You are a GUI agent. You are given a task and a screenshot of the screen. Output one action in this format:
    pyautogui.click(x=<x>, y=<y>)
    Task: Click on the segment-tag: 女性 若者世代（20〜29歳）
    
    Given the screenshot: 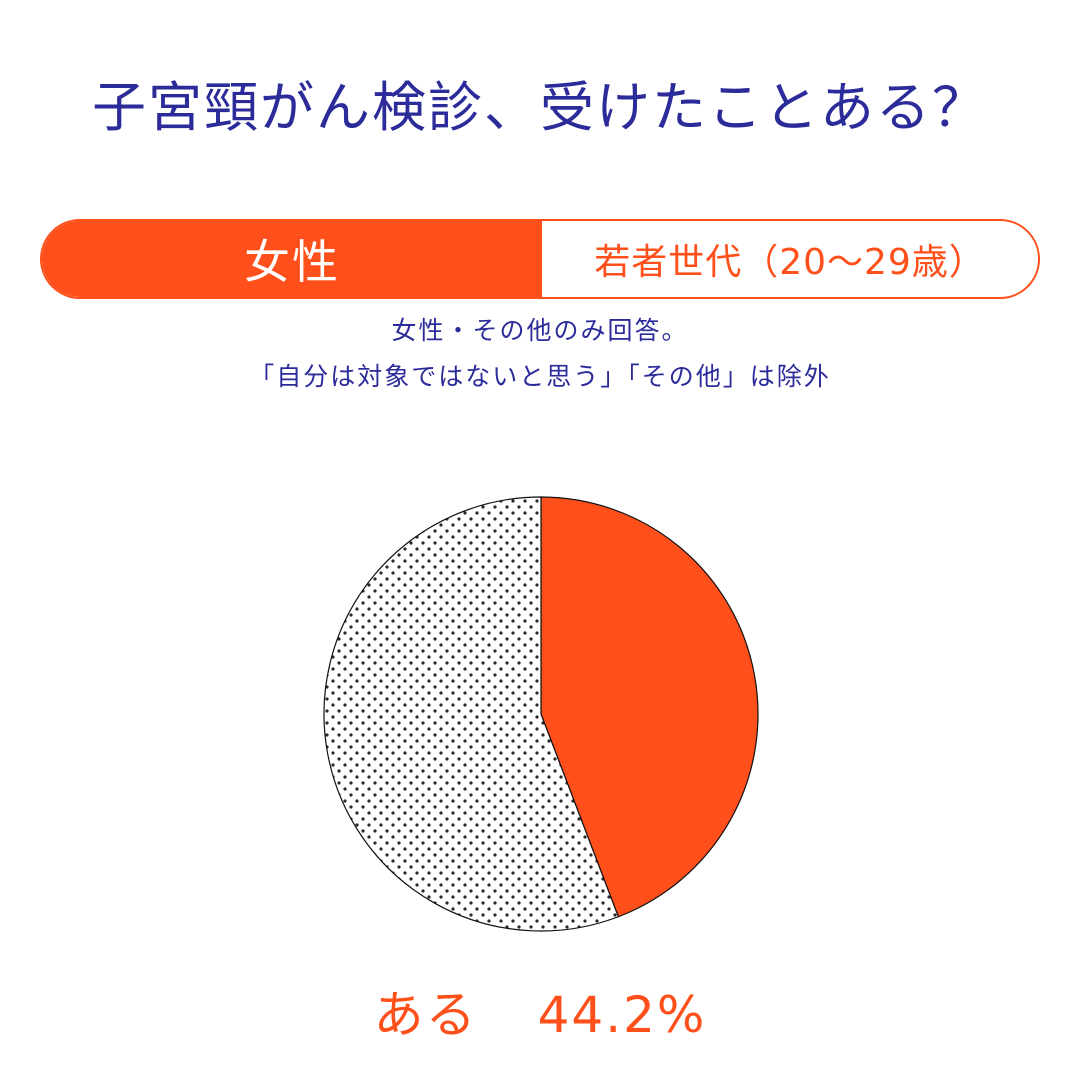 What is the action you would take?
    pyautogui.click(x=540, y=259)
    